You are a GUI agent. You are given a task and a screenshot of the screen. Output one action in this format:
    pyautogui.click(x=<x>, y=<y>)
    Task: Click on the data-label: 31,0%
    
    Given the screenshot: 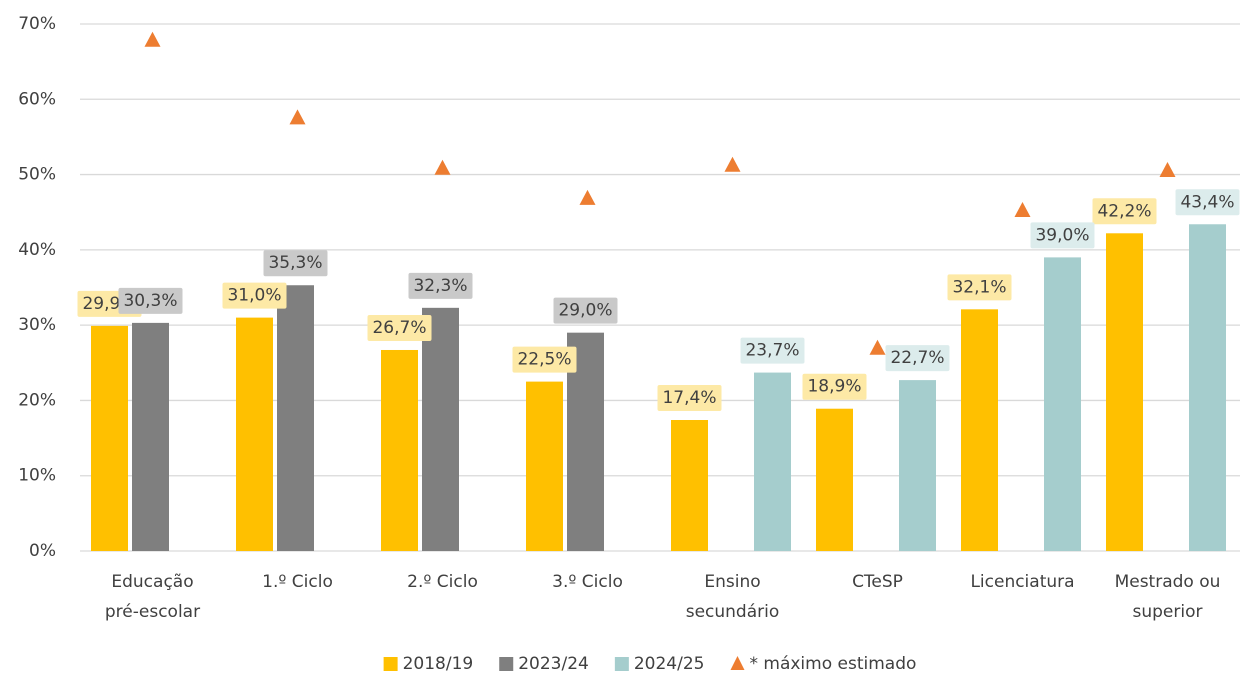 What is the action you would take?
    pyautogui.click(x=254, y=295)
    